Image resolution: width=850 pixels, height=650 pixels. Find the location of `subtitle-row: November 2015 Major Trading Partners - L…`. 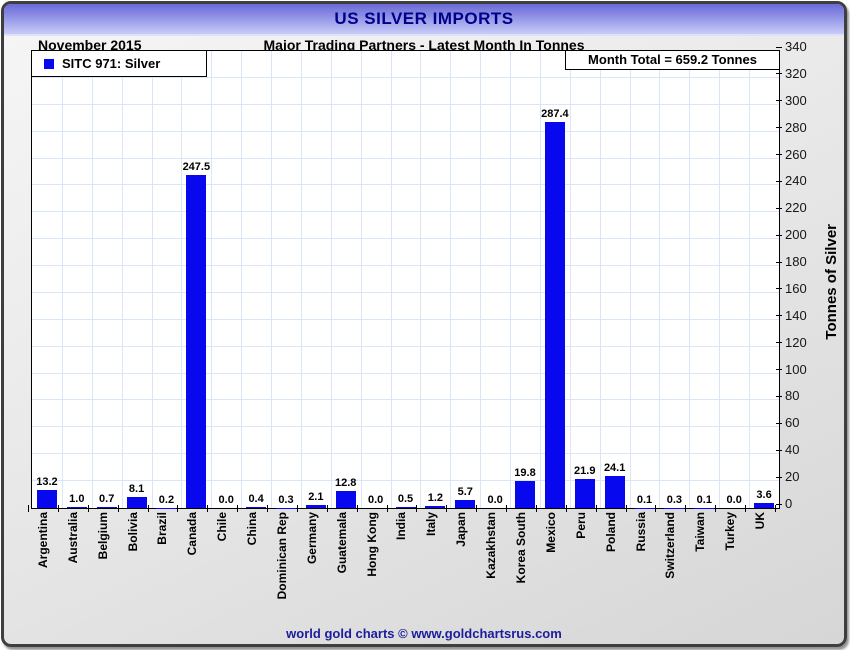

subtitle-row: November 2015 Major Trading Partners - L… is located at coordinates (424, 45).